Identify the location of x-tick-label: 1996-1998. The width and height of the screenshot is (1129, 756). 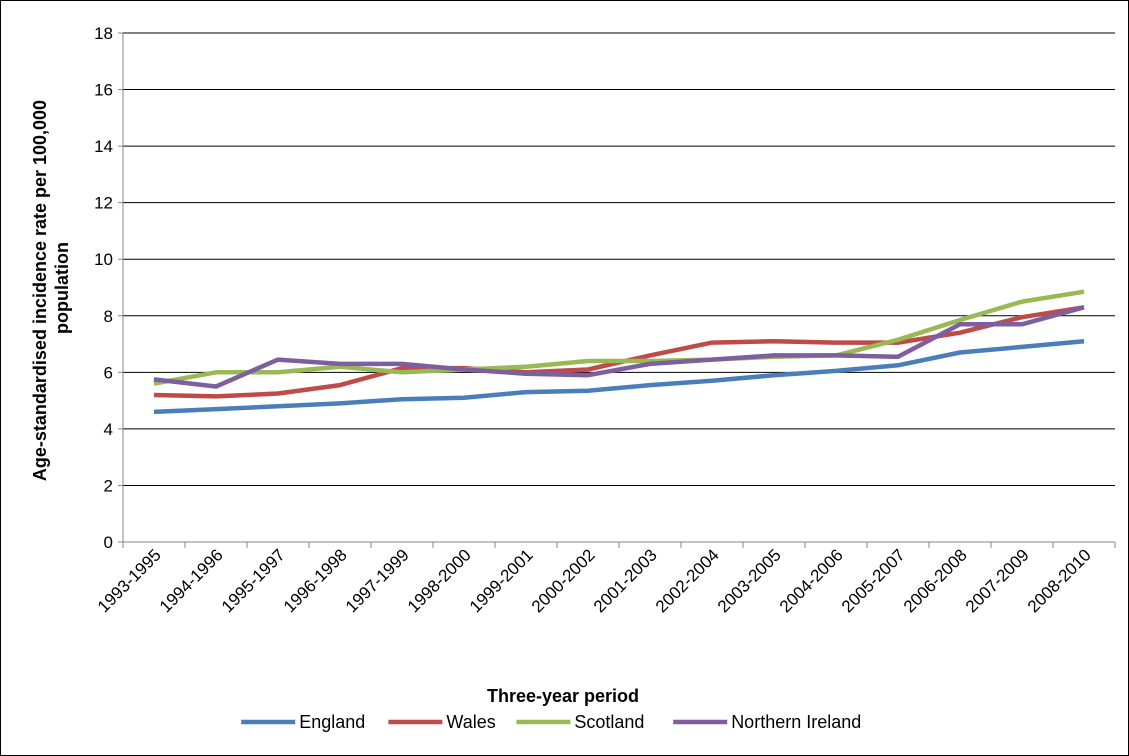
(315, 580).